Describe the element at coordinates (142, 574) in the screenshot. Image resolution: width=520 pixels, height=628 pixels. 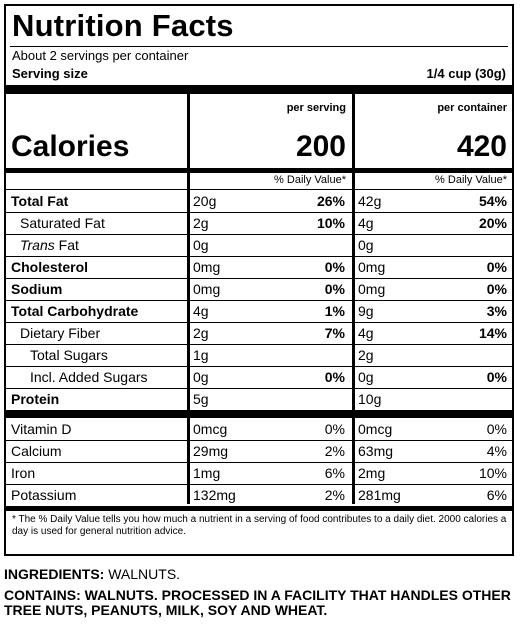
I see `ingredients-value: WALNUTS.` at that location.